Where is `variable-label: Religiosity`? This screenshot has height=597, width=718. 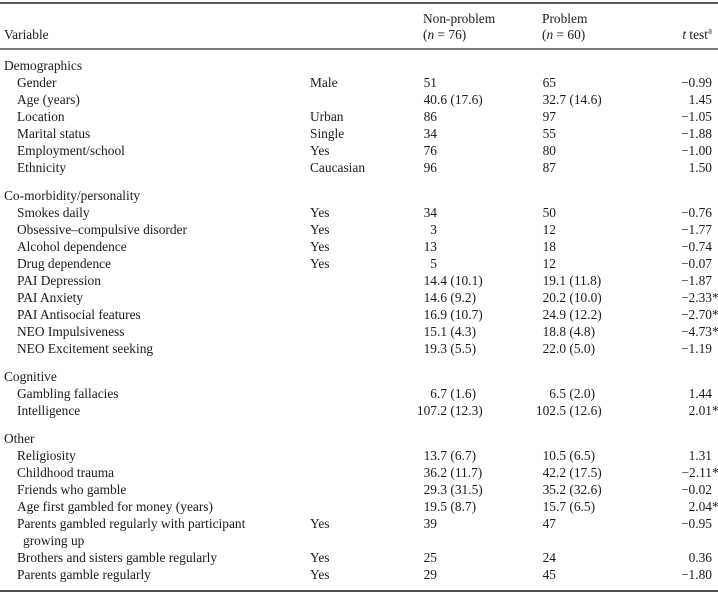 variable-label: Religiosity is located at coordinates (46, 455).